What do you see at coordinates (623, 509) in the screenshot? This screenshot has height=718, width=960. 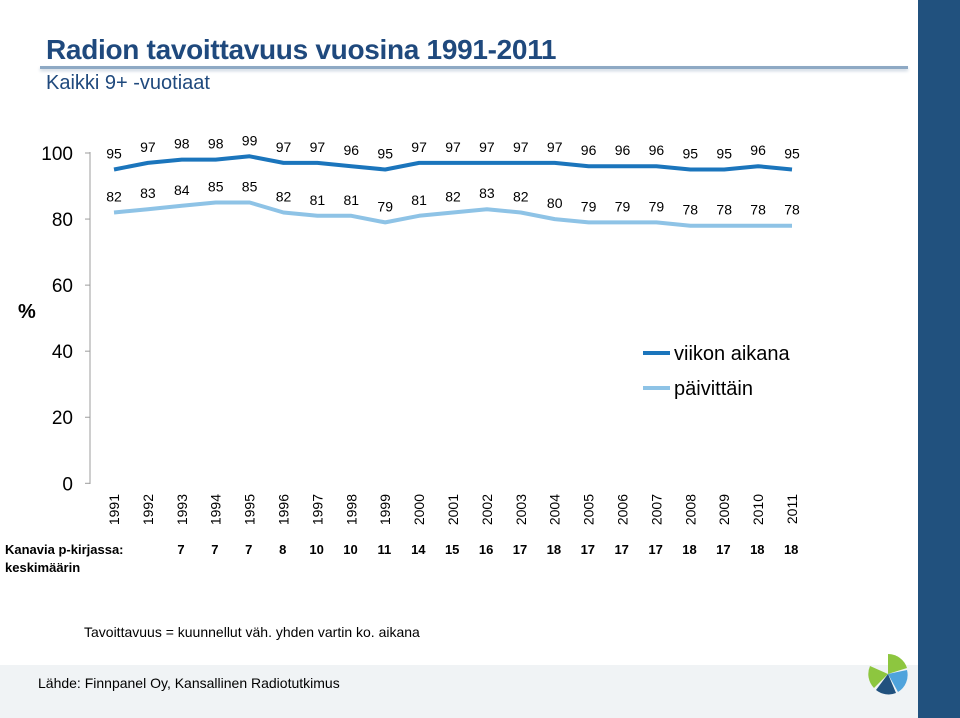 I see `x-tick-label: 2006` at bounding box center [623, 509].